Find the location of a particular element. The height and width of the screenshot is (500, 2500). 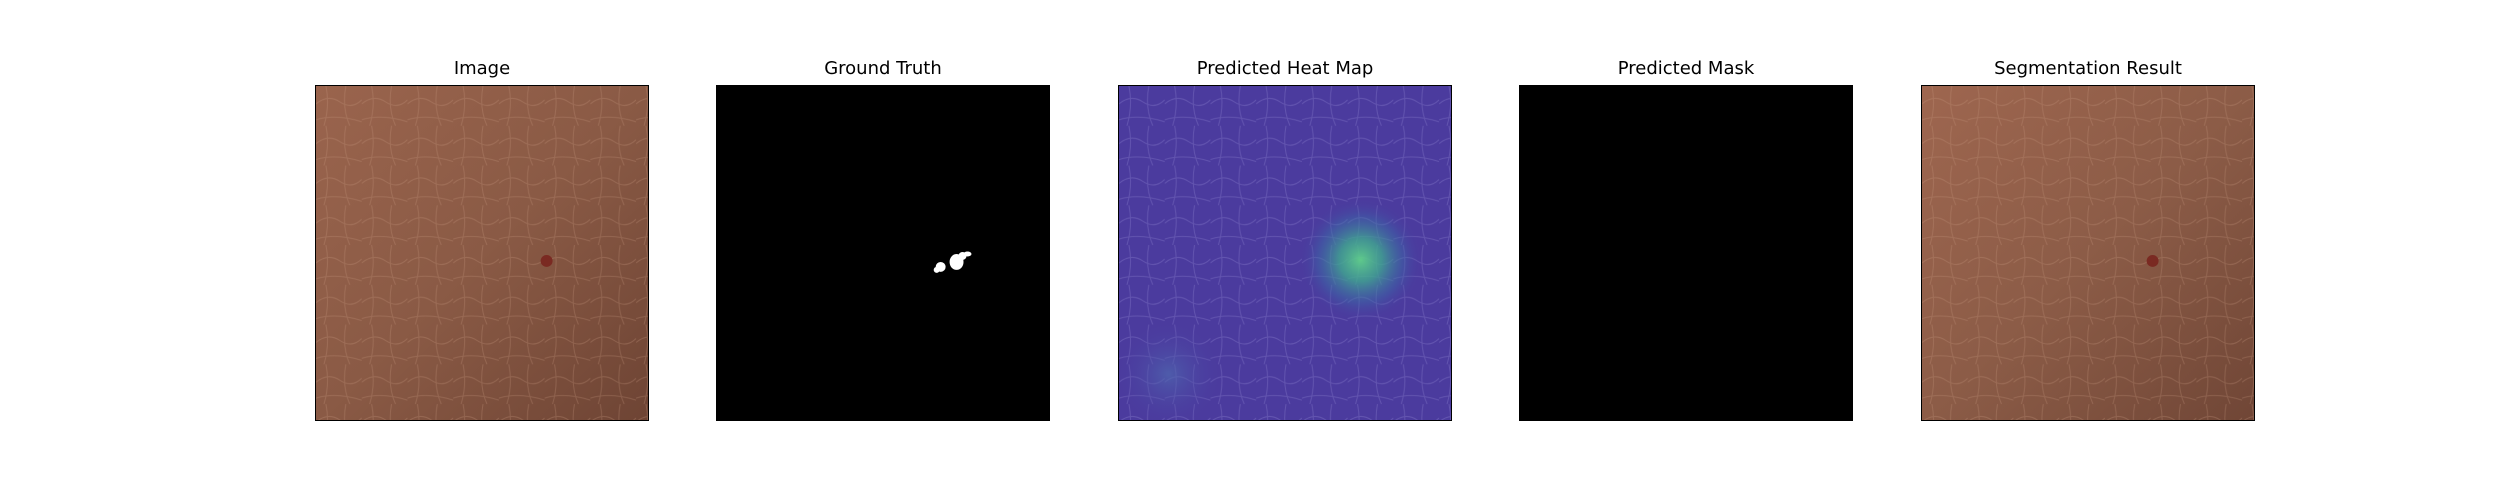

heat-hotspot-secondary is located at coordinates (1171, 369).